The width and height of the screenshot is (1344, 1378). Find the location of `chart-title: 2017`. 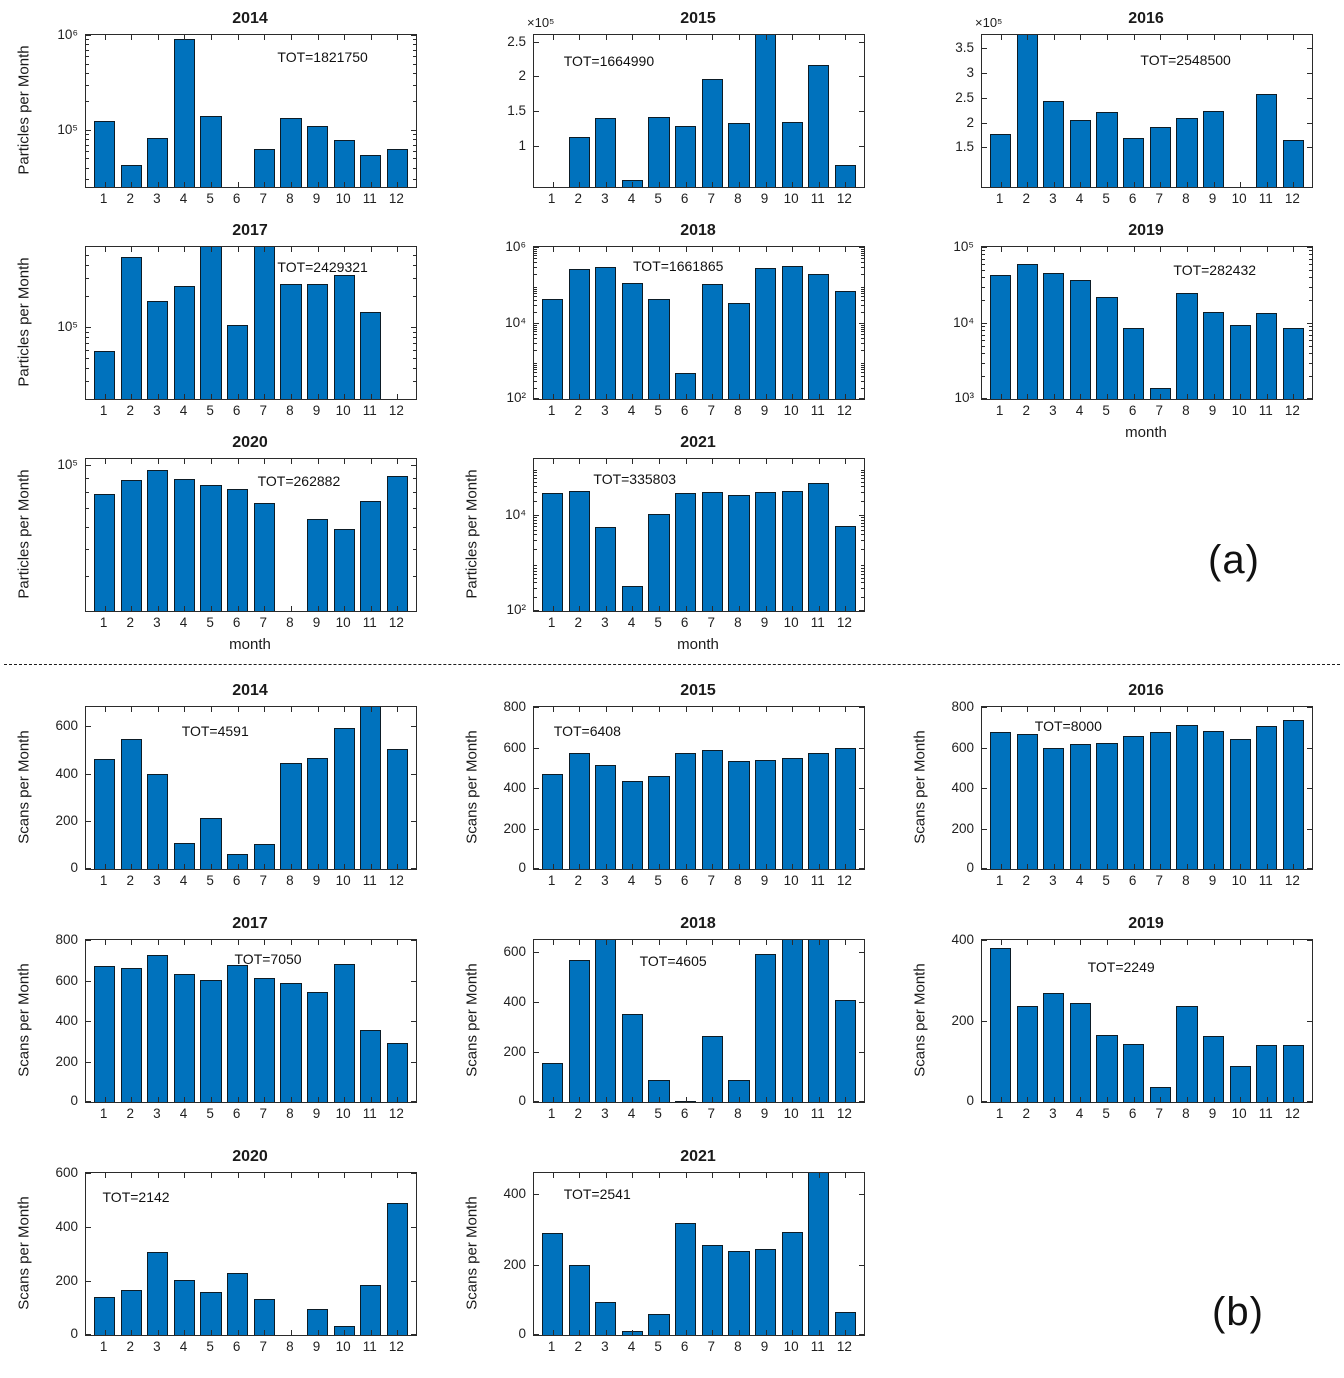

chart-title: 2017 is located at coordinates (250, 923).